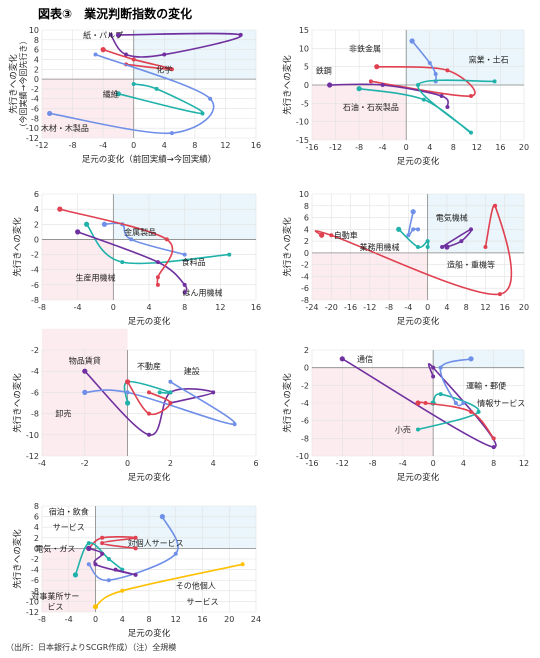 This screenshot has height=658, width=540. What do you see at coordinates (36, 50) in the screenshot?
I see `y-tick-label: 6` at bounding box center [36, 50].